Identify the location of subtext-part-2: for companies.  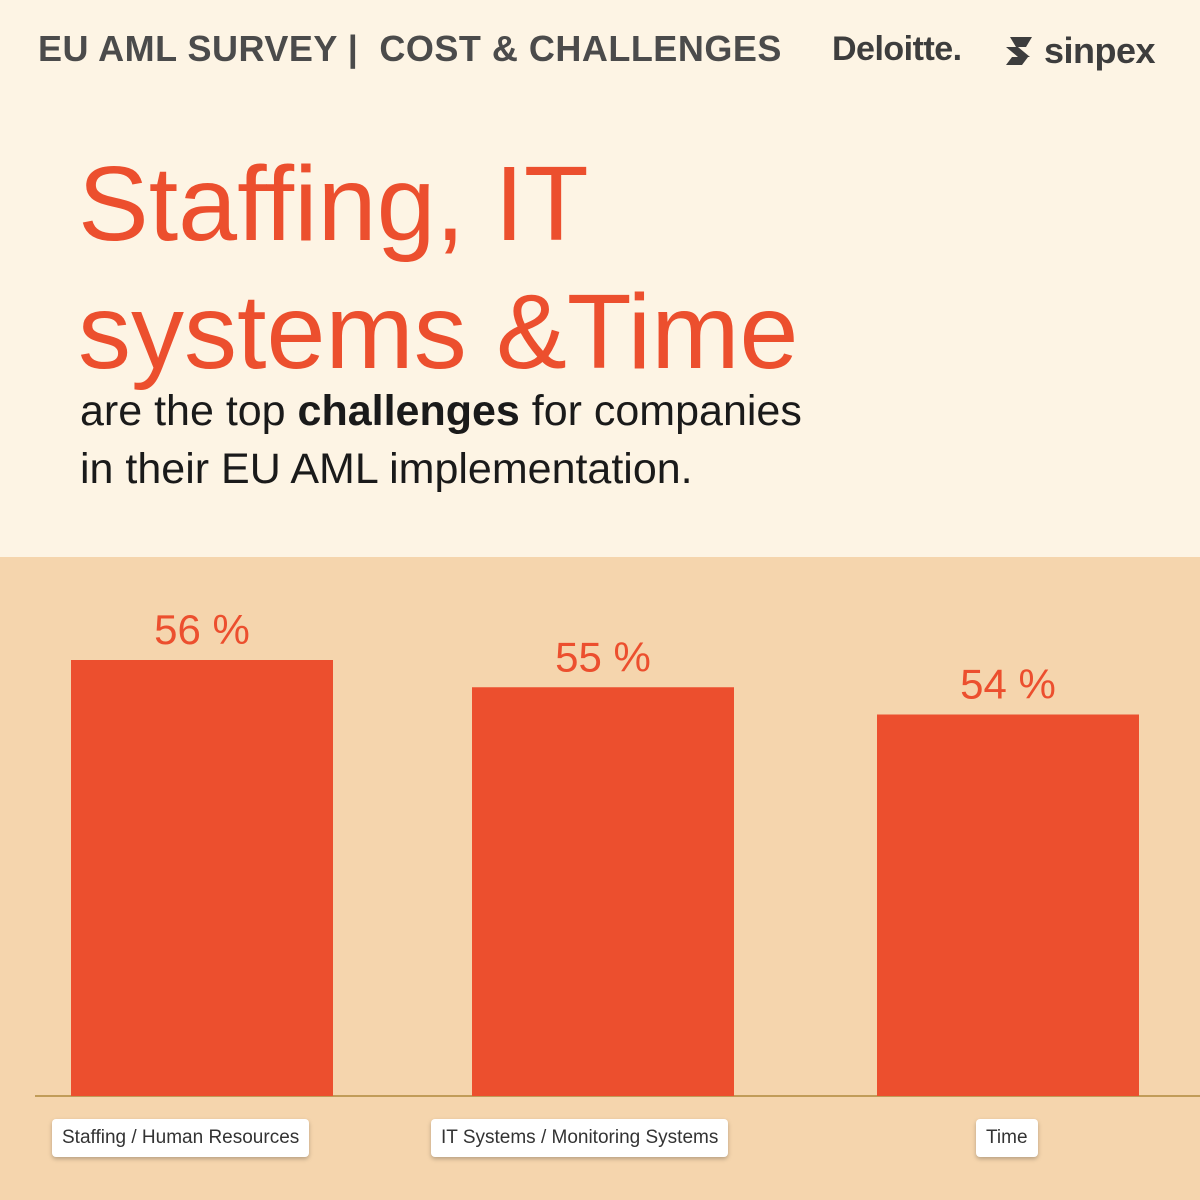
(660, 411).